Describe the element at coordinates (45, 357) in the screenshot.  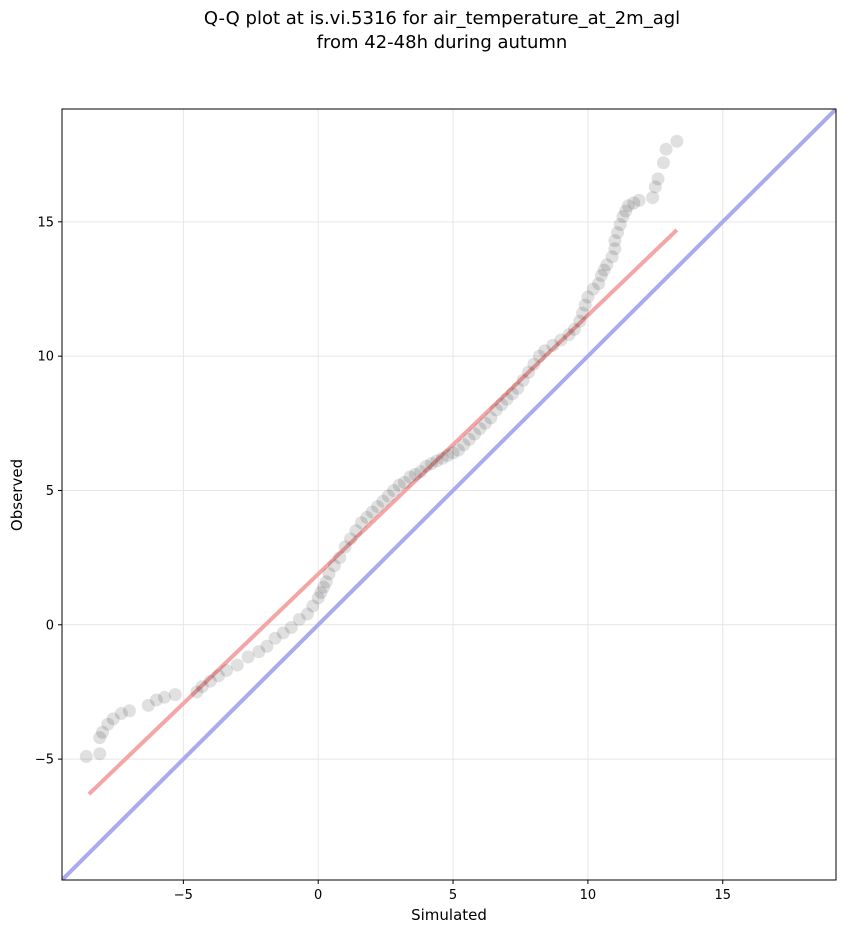
I see `y-tick-label: 10` at that location.